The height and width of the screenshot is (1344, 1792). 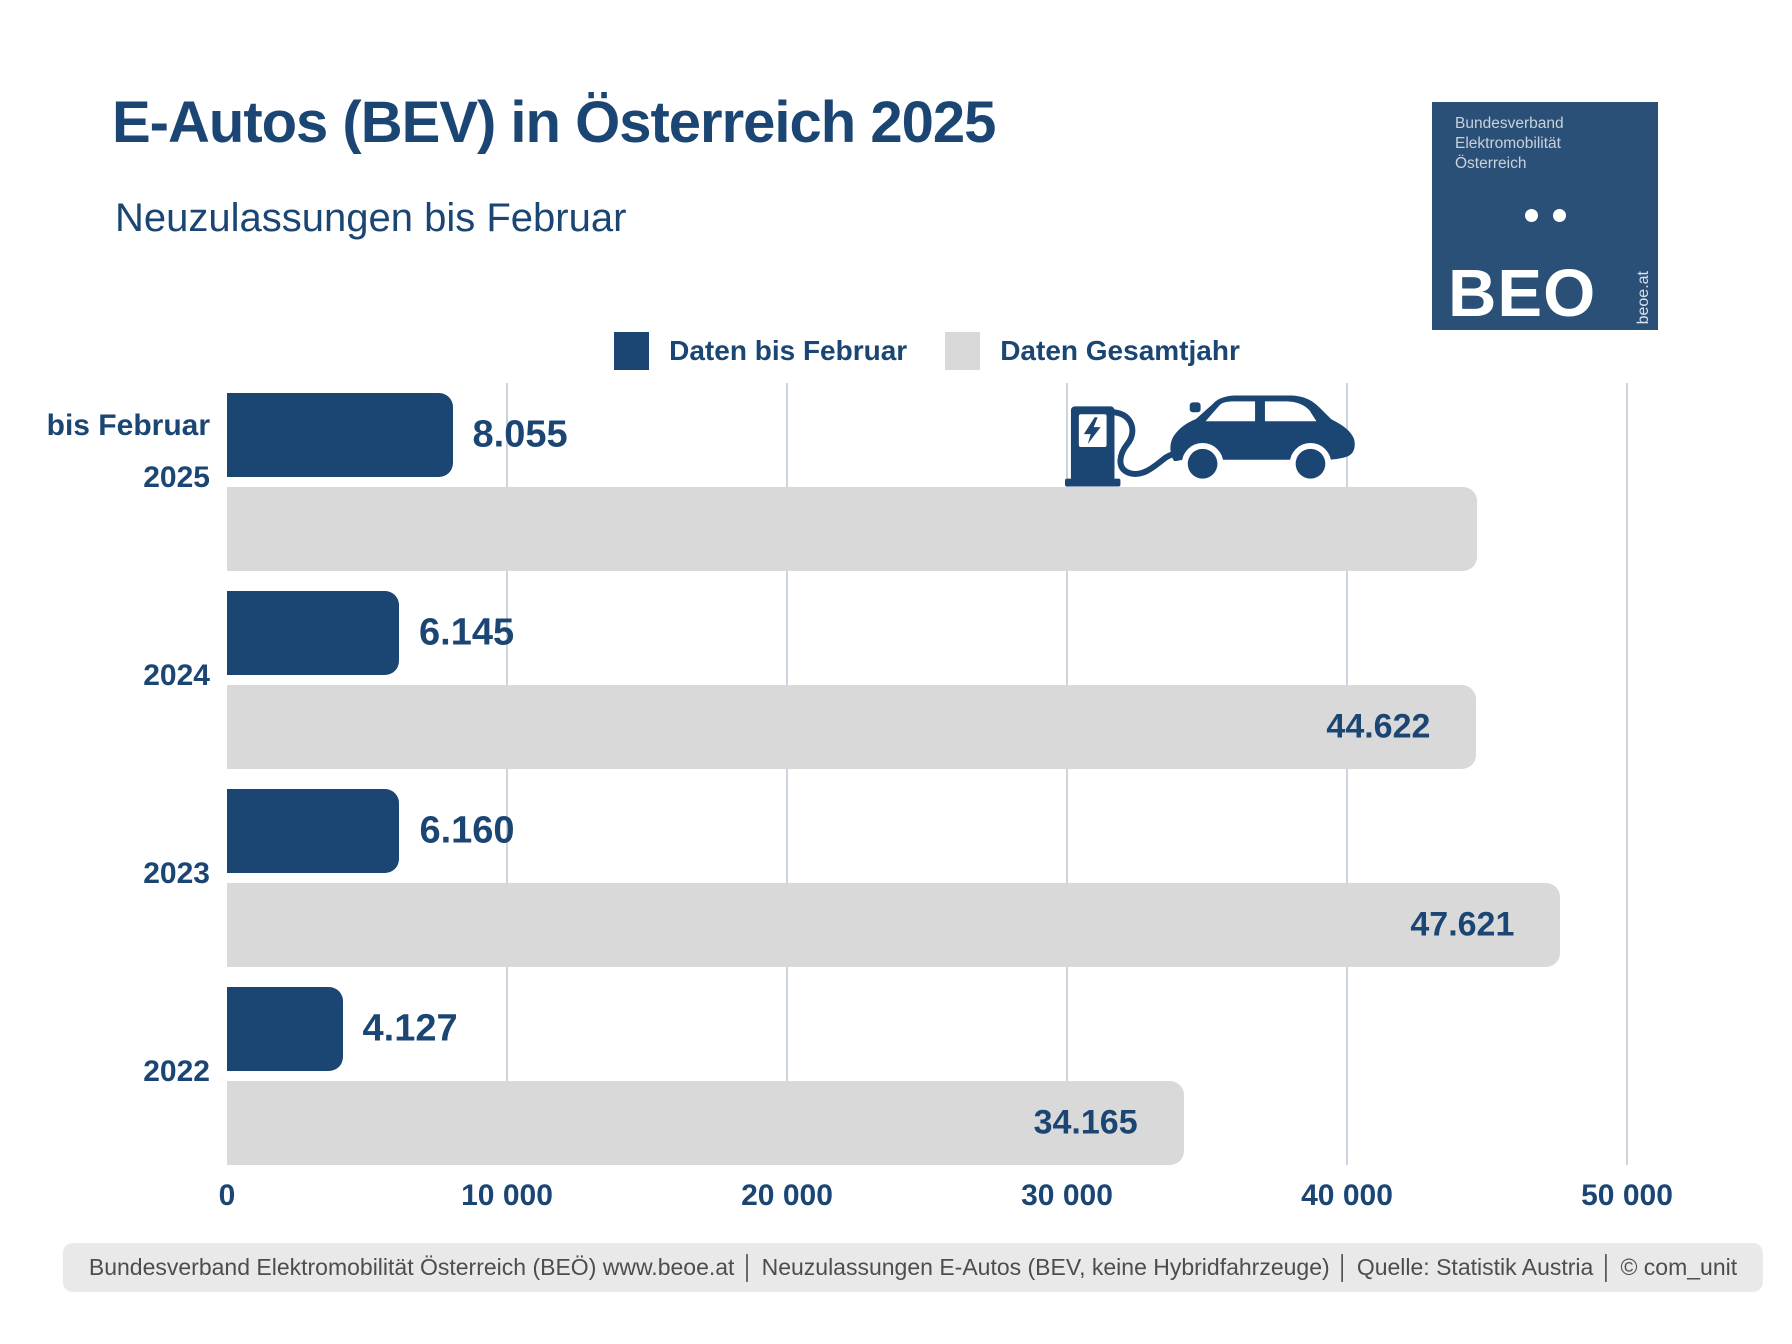 I want to click on category-label-line: bis Februar, so click(x=128, y=425).